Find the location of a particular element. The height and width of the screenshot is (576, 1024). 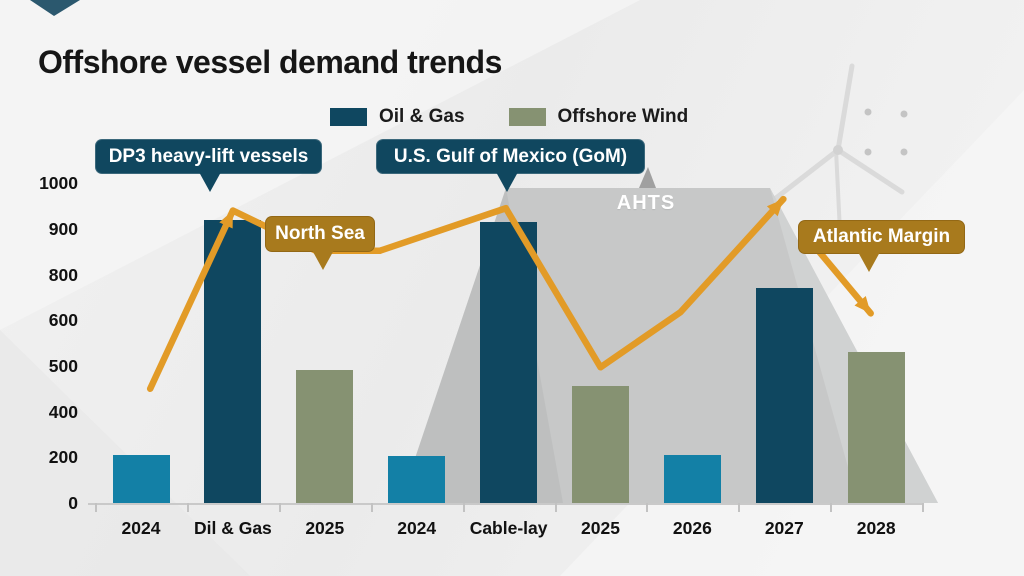

legend-label: Offshore Wind is located at coordinates (623, 116).